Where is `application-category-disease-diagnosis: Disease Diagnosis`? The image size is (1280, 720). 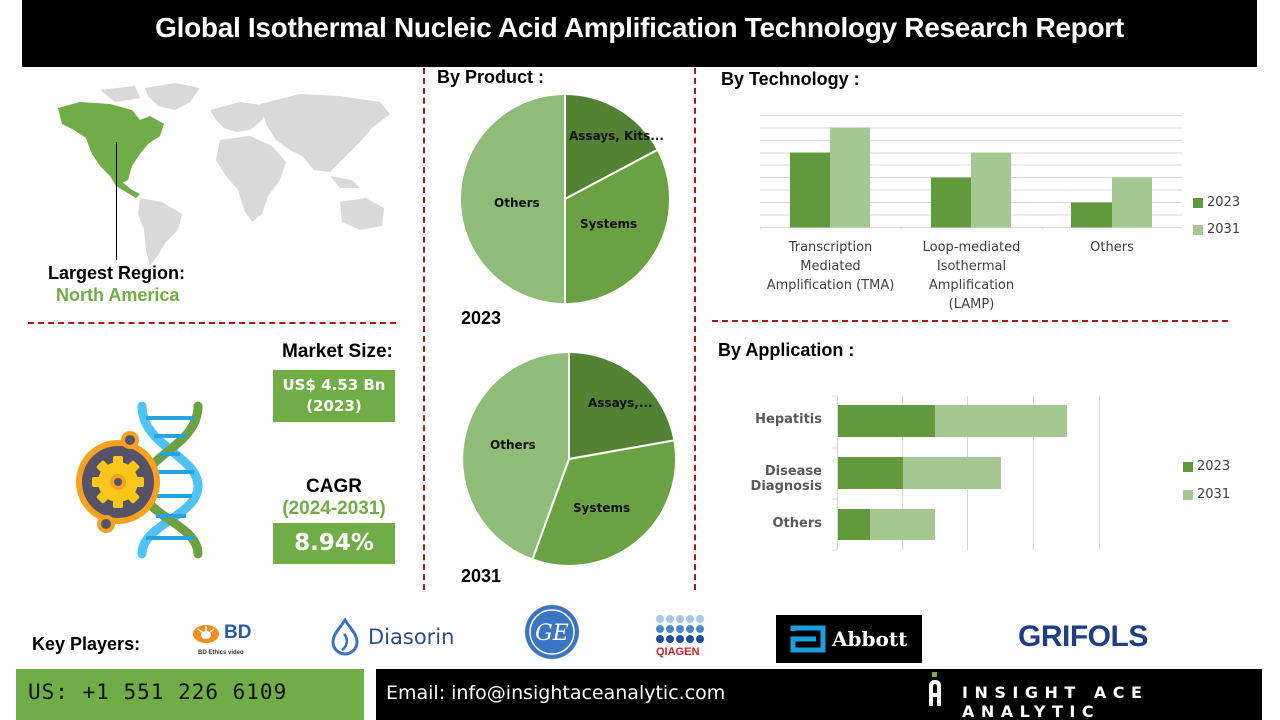 application-category-disease-diagnosis: Disease Diagnosis is located at coordinates (786, 479).